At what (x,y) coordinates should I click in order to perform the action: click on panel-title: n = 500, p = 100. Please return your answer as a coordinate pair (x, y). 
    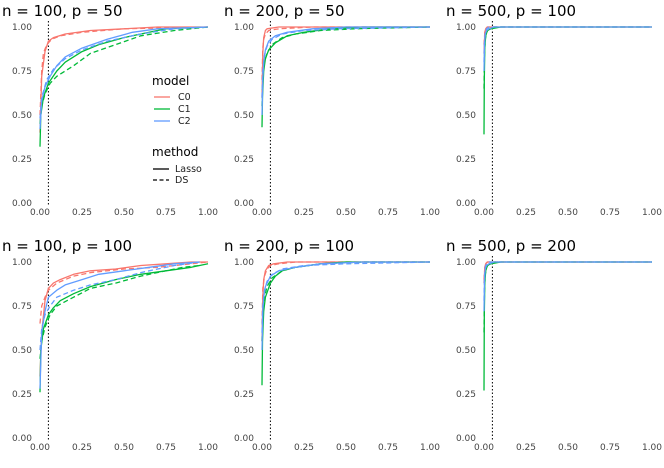
    Looking at the image, I should click on (511, 11).